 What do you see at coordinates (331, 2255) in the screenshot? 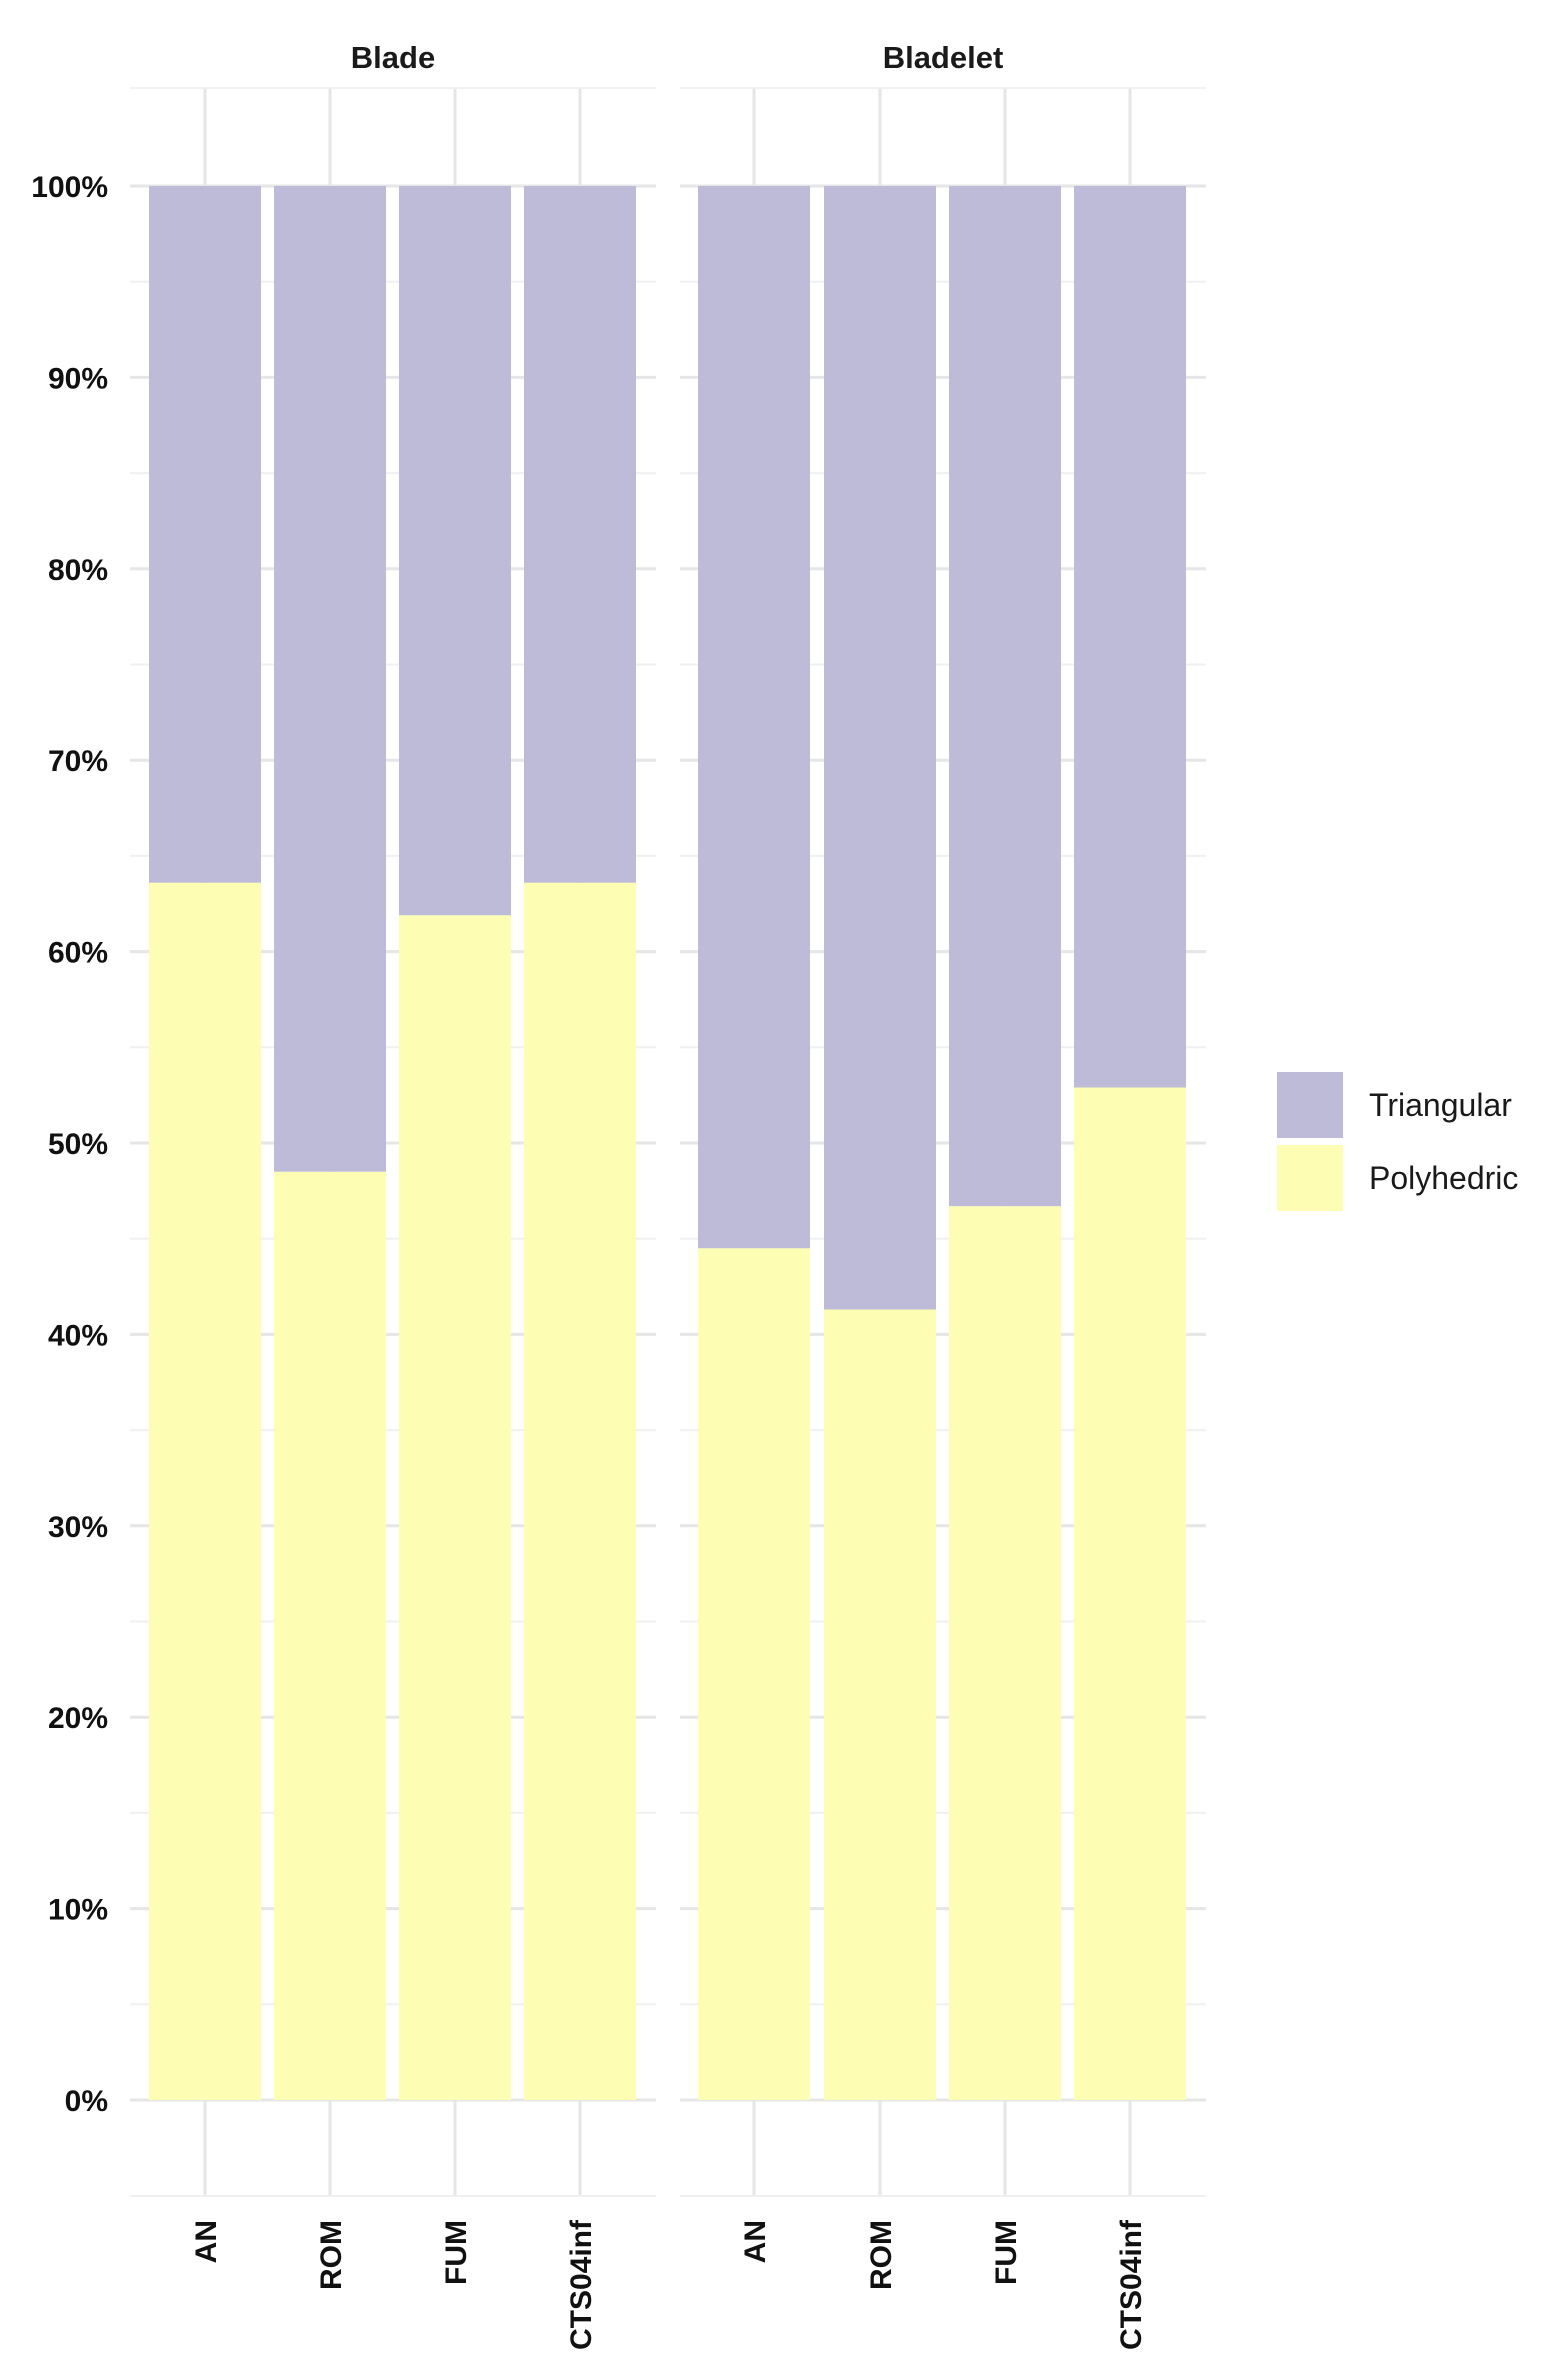
I see `x-tick-label-blade-rom: ROM` at bounding box center [331, 2255].